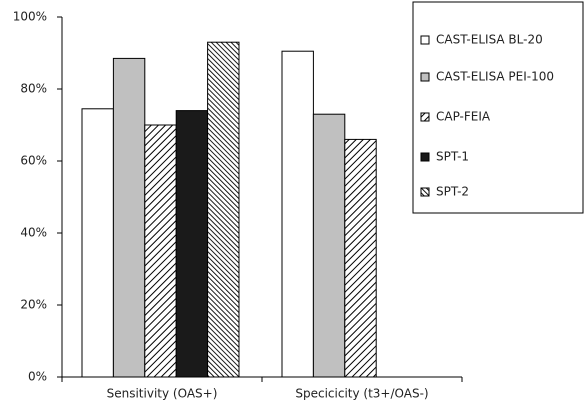  What do you see at coordinates (162, 394) in the screenshot?
I see `x-tick-label: Sensitivity (OAS+)` at bounding box center [162, 394].